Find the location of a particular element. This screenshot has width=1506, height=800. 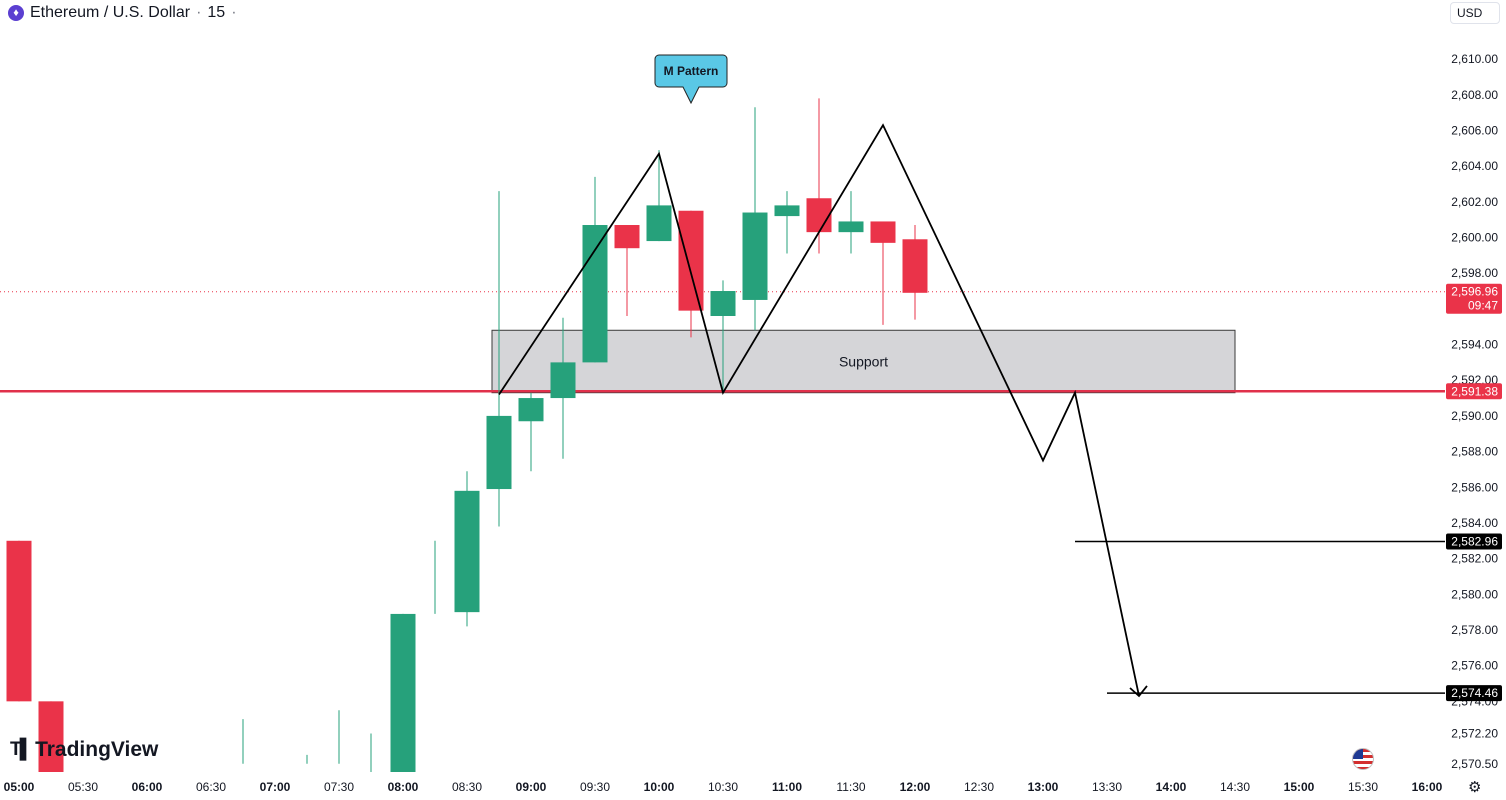

target-2-price-tag-text: 2,574.46 is located at coordinates (1474, 693).